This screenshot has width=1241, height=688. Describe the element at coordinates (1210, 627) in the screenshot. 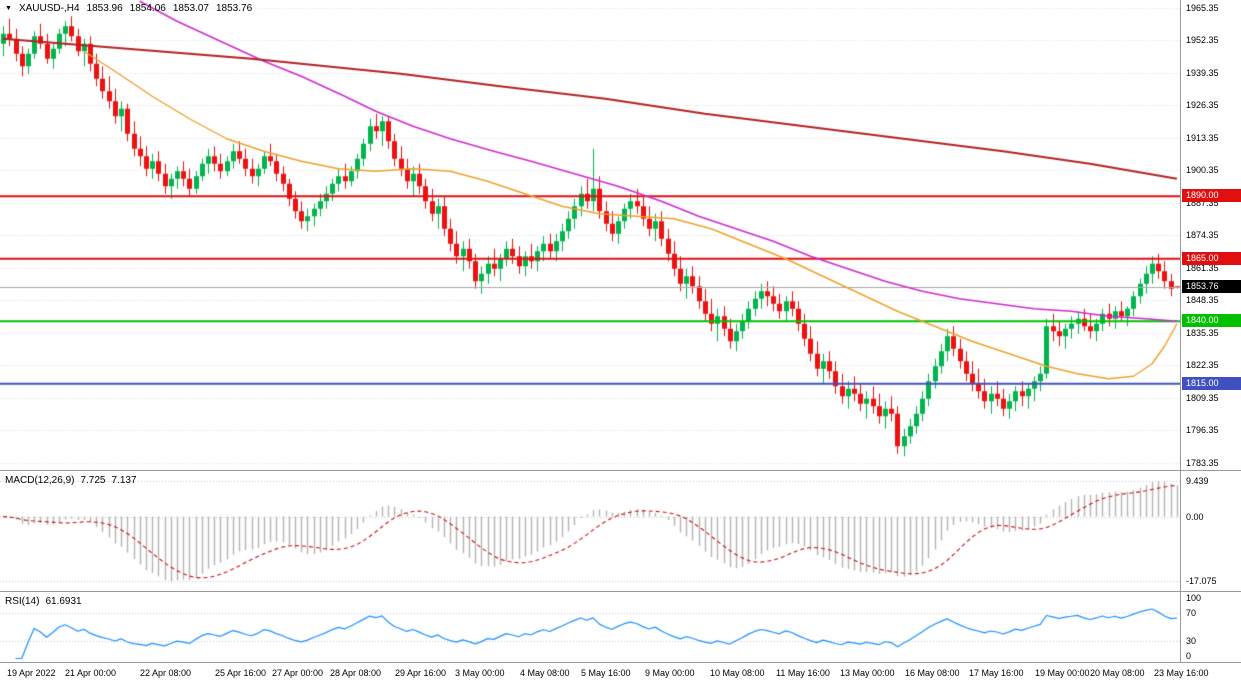

I see `rsi-axis: 100 70 30 0` at that location.